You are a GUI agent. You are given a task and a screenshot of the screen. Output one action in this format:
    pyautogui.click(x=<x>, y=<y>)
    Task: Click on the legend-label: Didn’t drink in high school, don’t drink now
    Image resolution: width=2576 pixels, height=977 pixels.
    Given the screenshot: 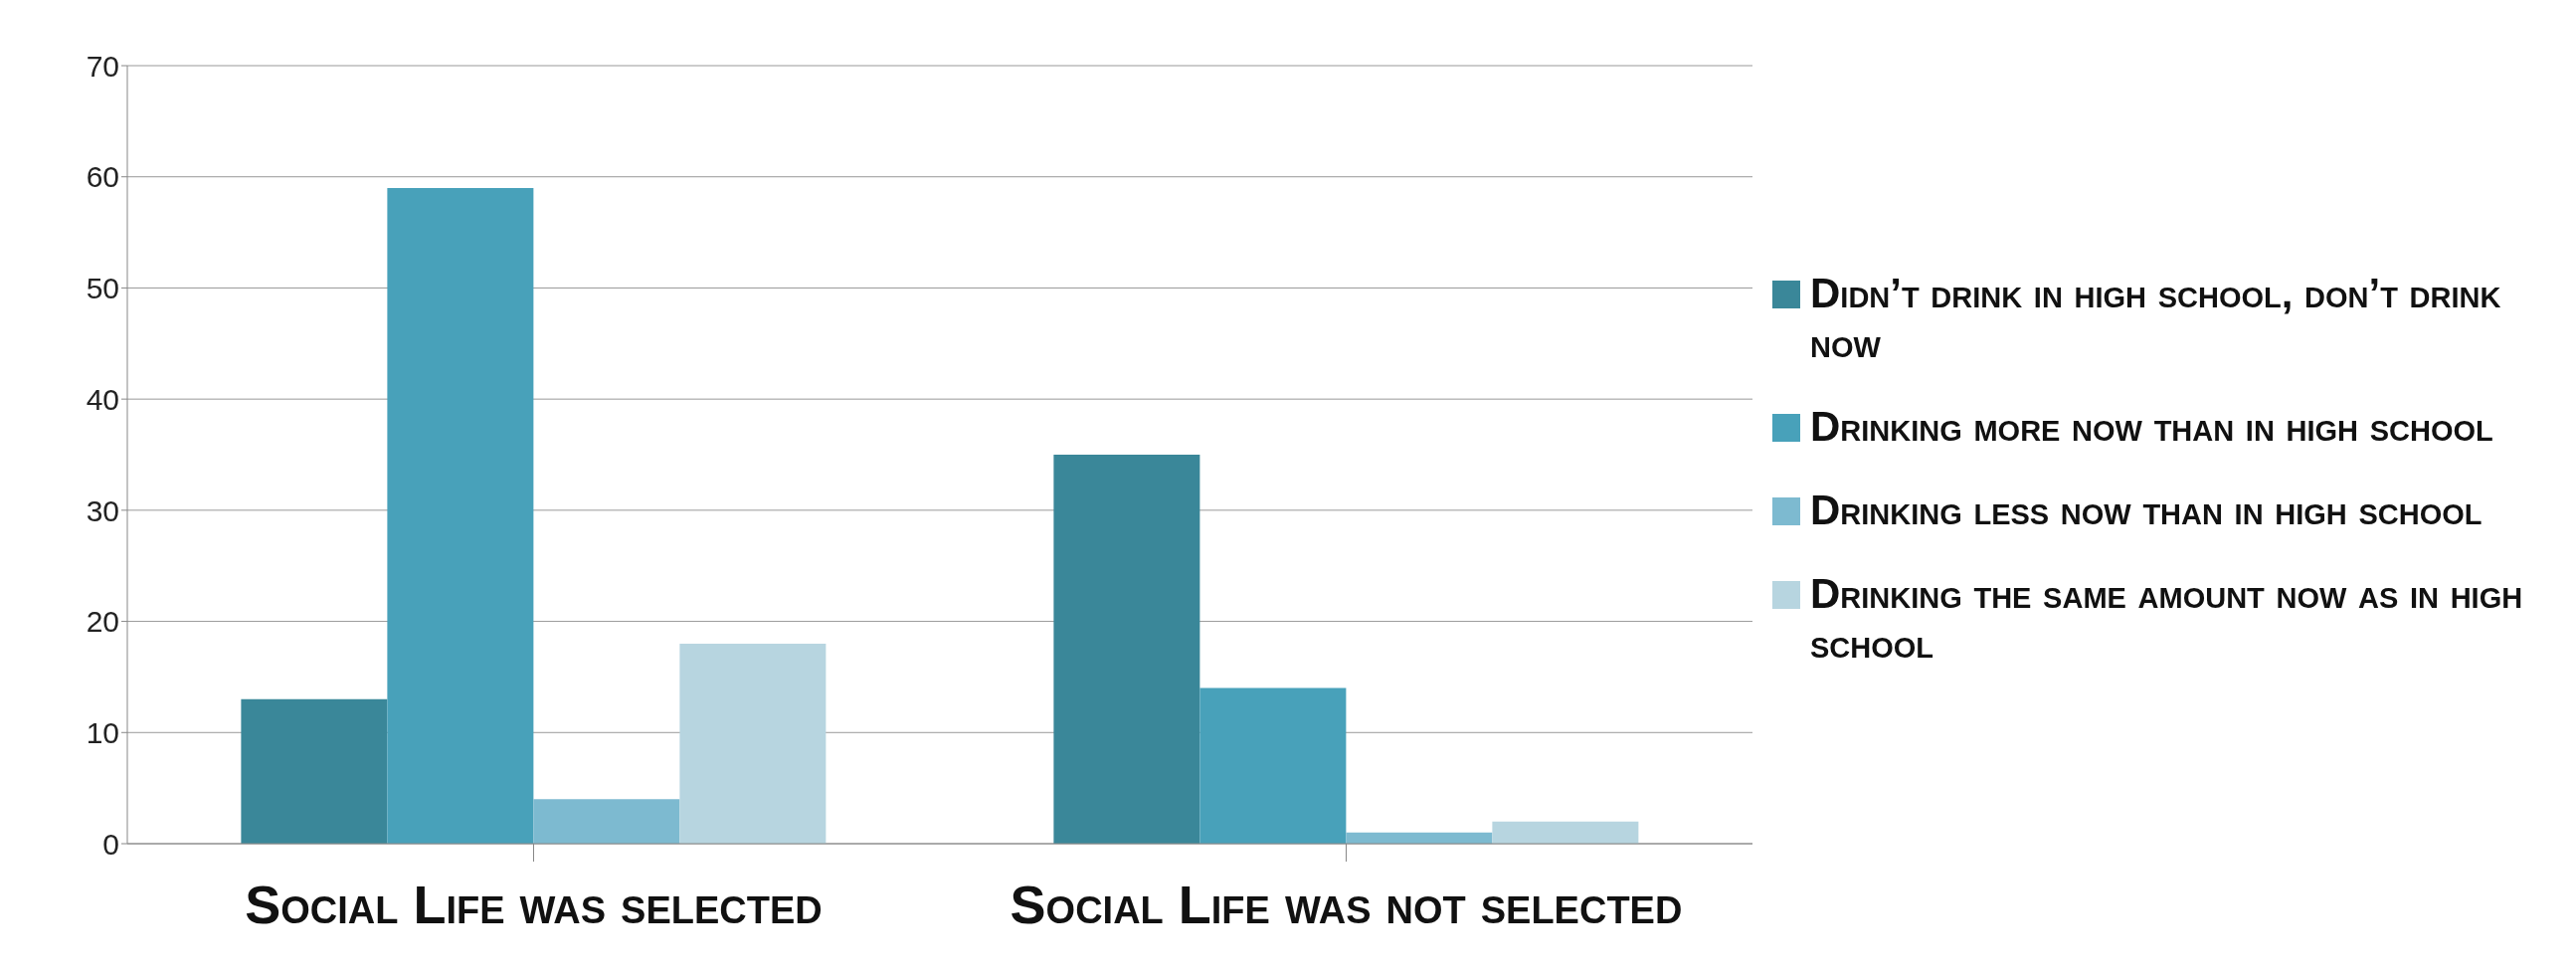 What is the action you would take?
    pyautogui.click(x=2156, y=318)
    